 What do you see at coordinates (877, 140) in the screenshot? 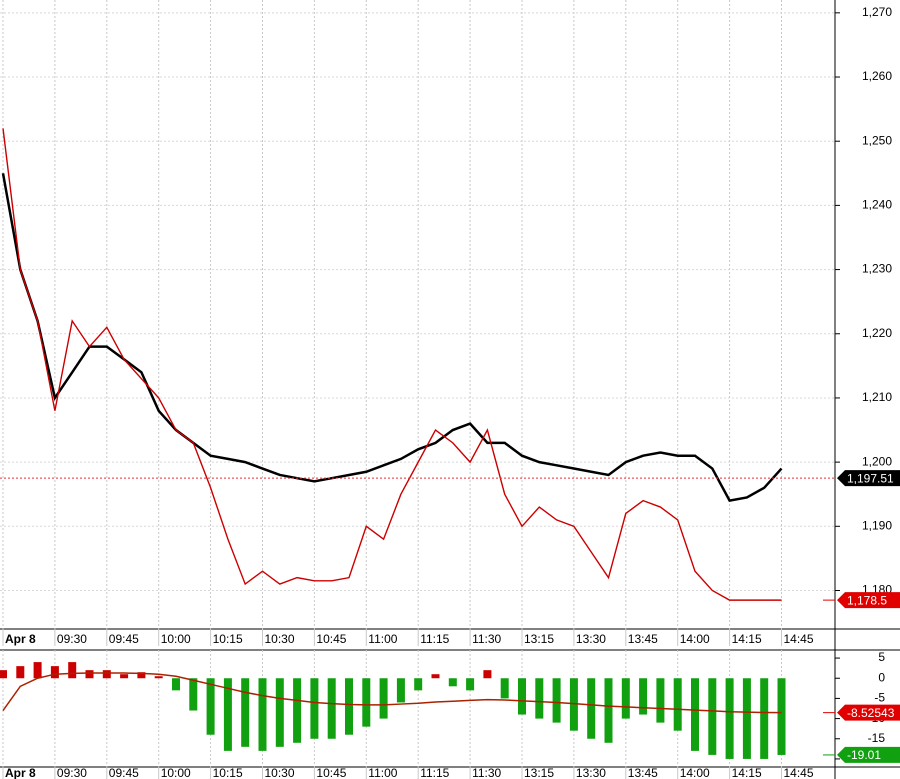
I see `y-tick-label: 1,250` at bounding box center [877, 140].